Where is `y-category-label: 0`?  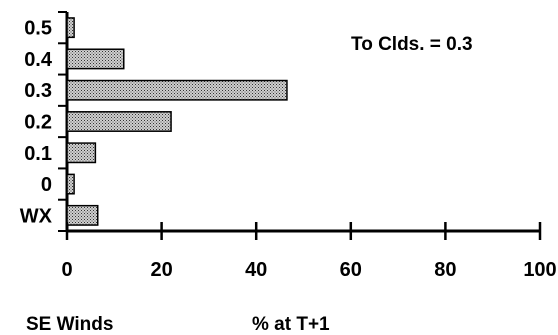 y-category-label: 0 is located at coordinates (46, 185).